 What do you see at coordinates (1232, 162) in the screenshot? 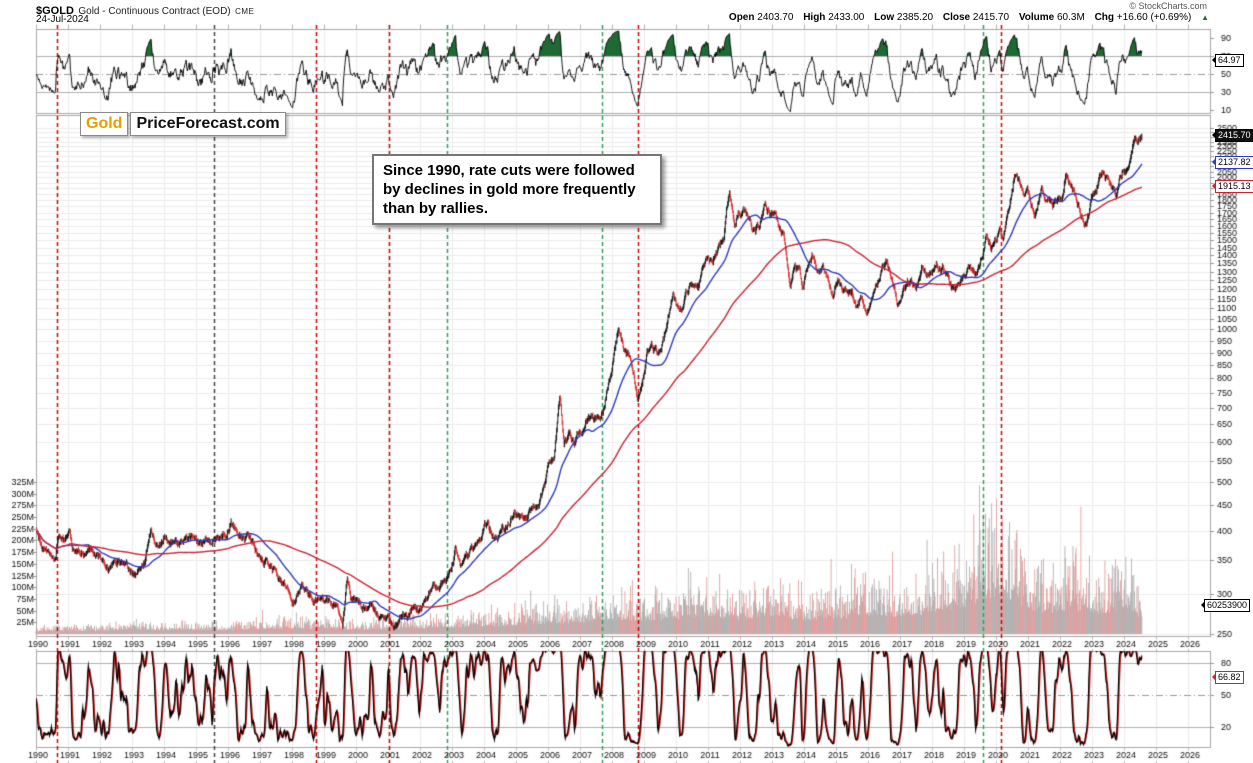
I see `ma-fast-value-box: 2137.82` at bounding box center [1232, 162].